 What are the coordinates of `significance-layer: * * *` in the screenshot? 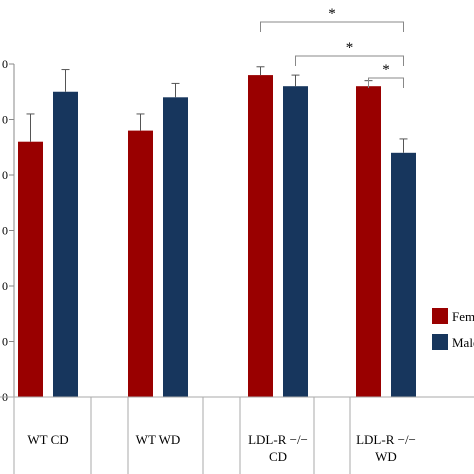 It's located at (332, 47).